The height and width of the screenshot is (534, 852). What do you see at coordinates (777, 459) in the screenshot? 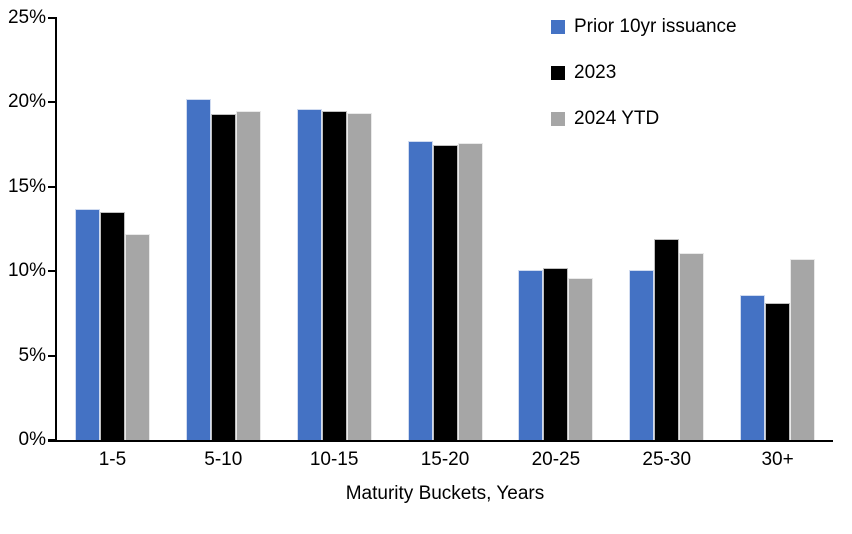
I see `x-tick-label: 30+` at bounding box center [777, 459].